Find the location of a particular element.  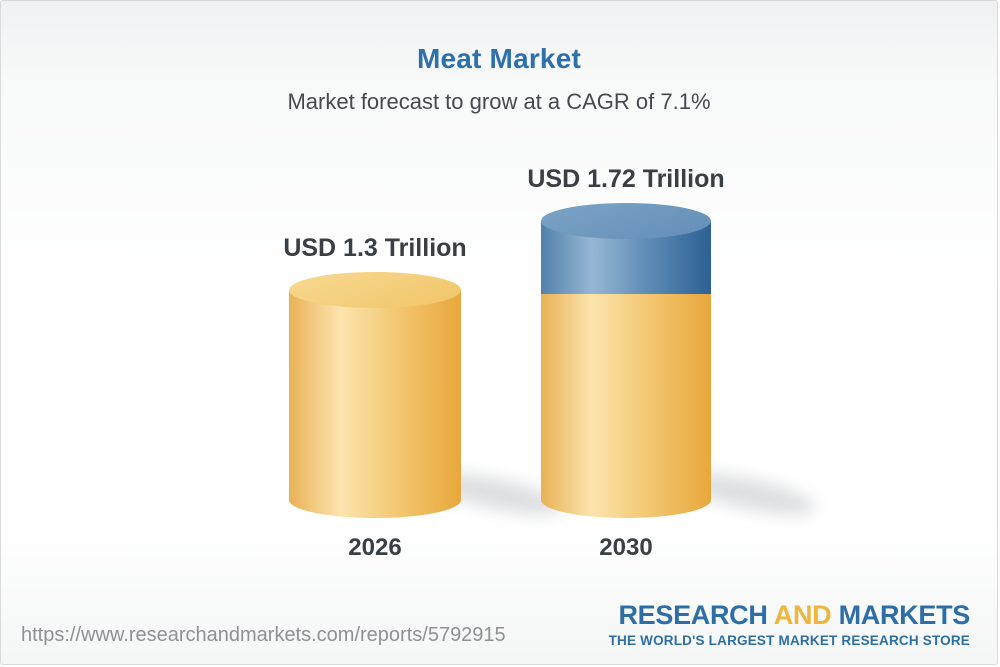

logo-wordmark: RESEARCH AND MARKETS is located at coordinates (789, 615).